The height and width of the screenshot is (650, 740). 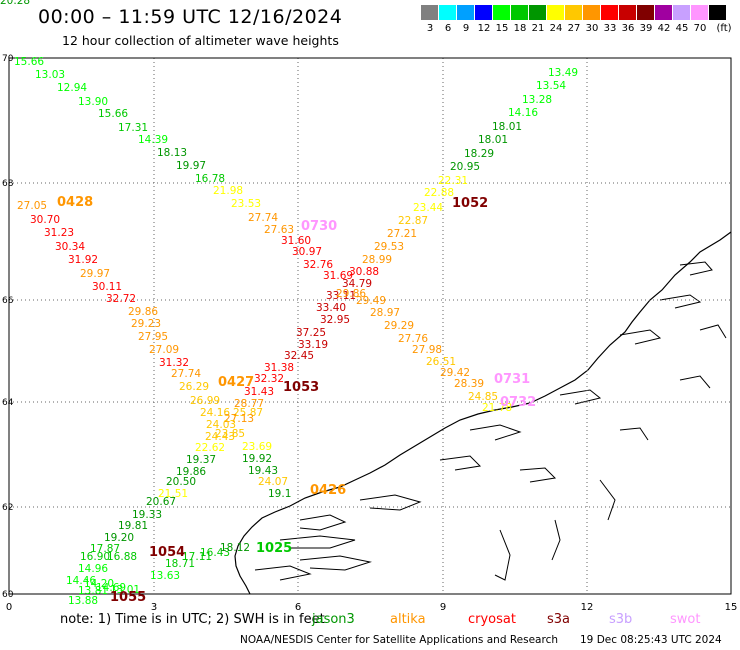 I want to click on map-title: 00:00 – 11:59 UTC 12/16/2024, so click(x=190, y=17).